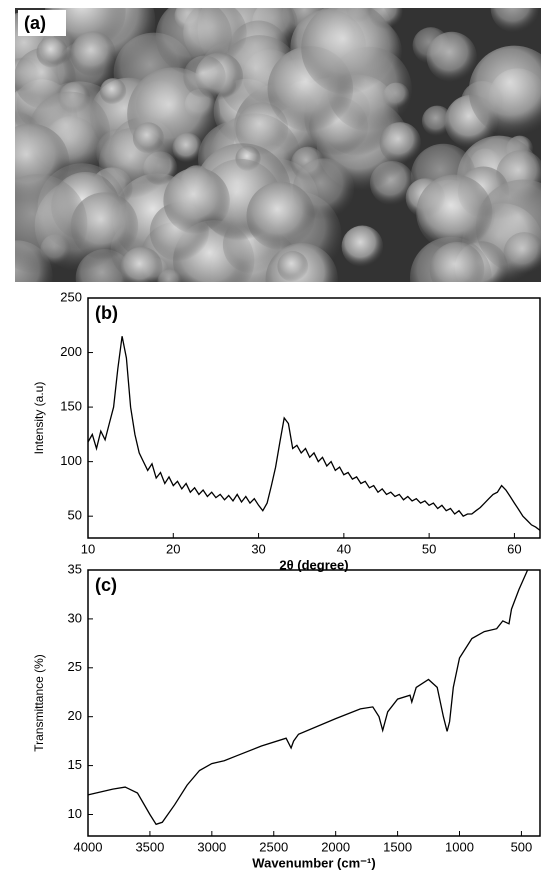  I want to click on x-axis-label: Wavenumber (cm⁻¹), so click(313, 862).